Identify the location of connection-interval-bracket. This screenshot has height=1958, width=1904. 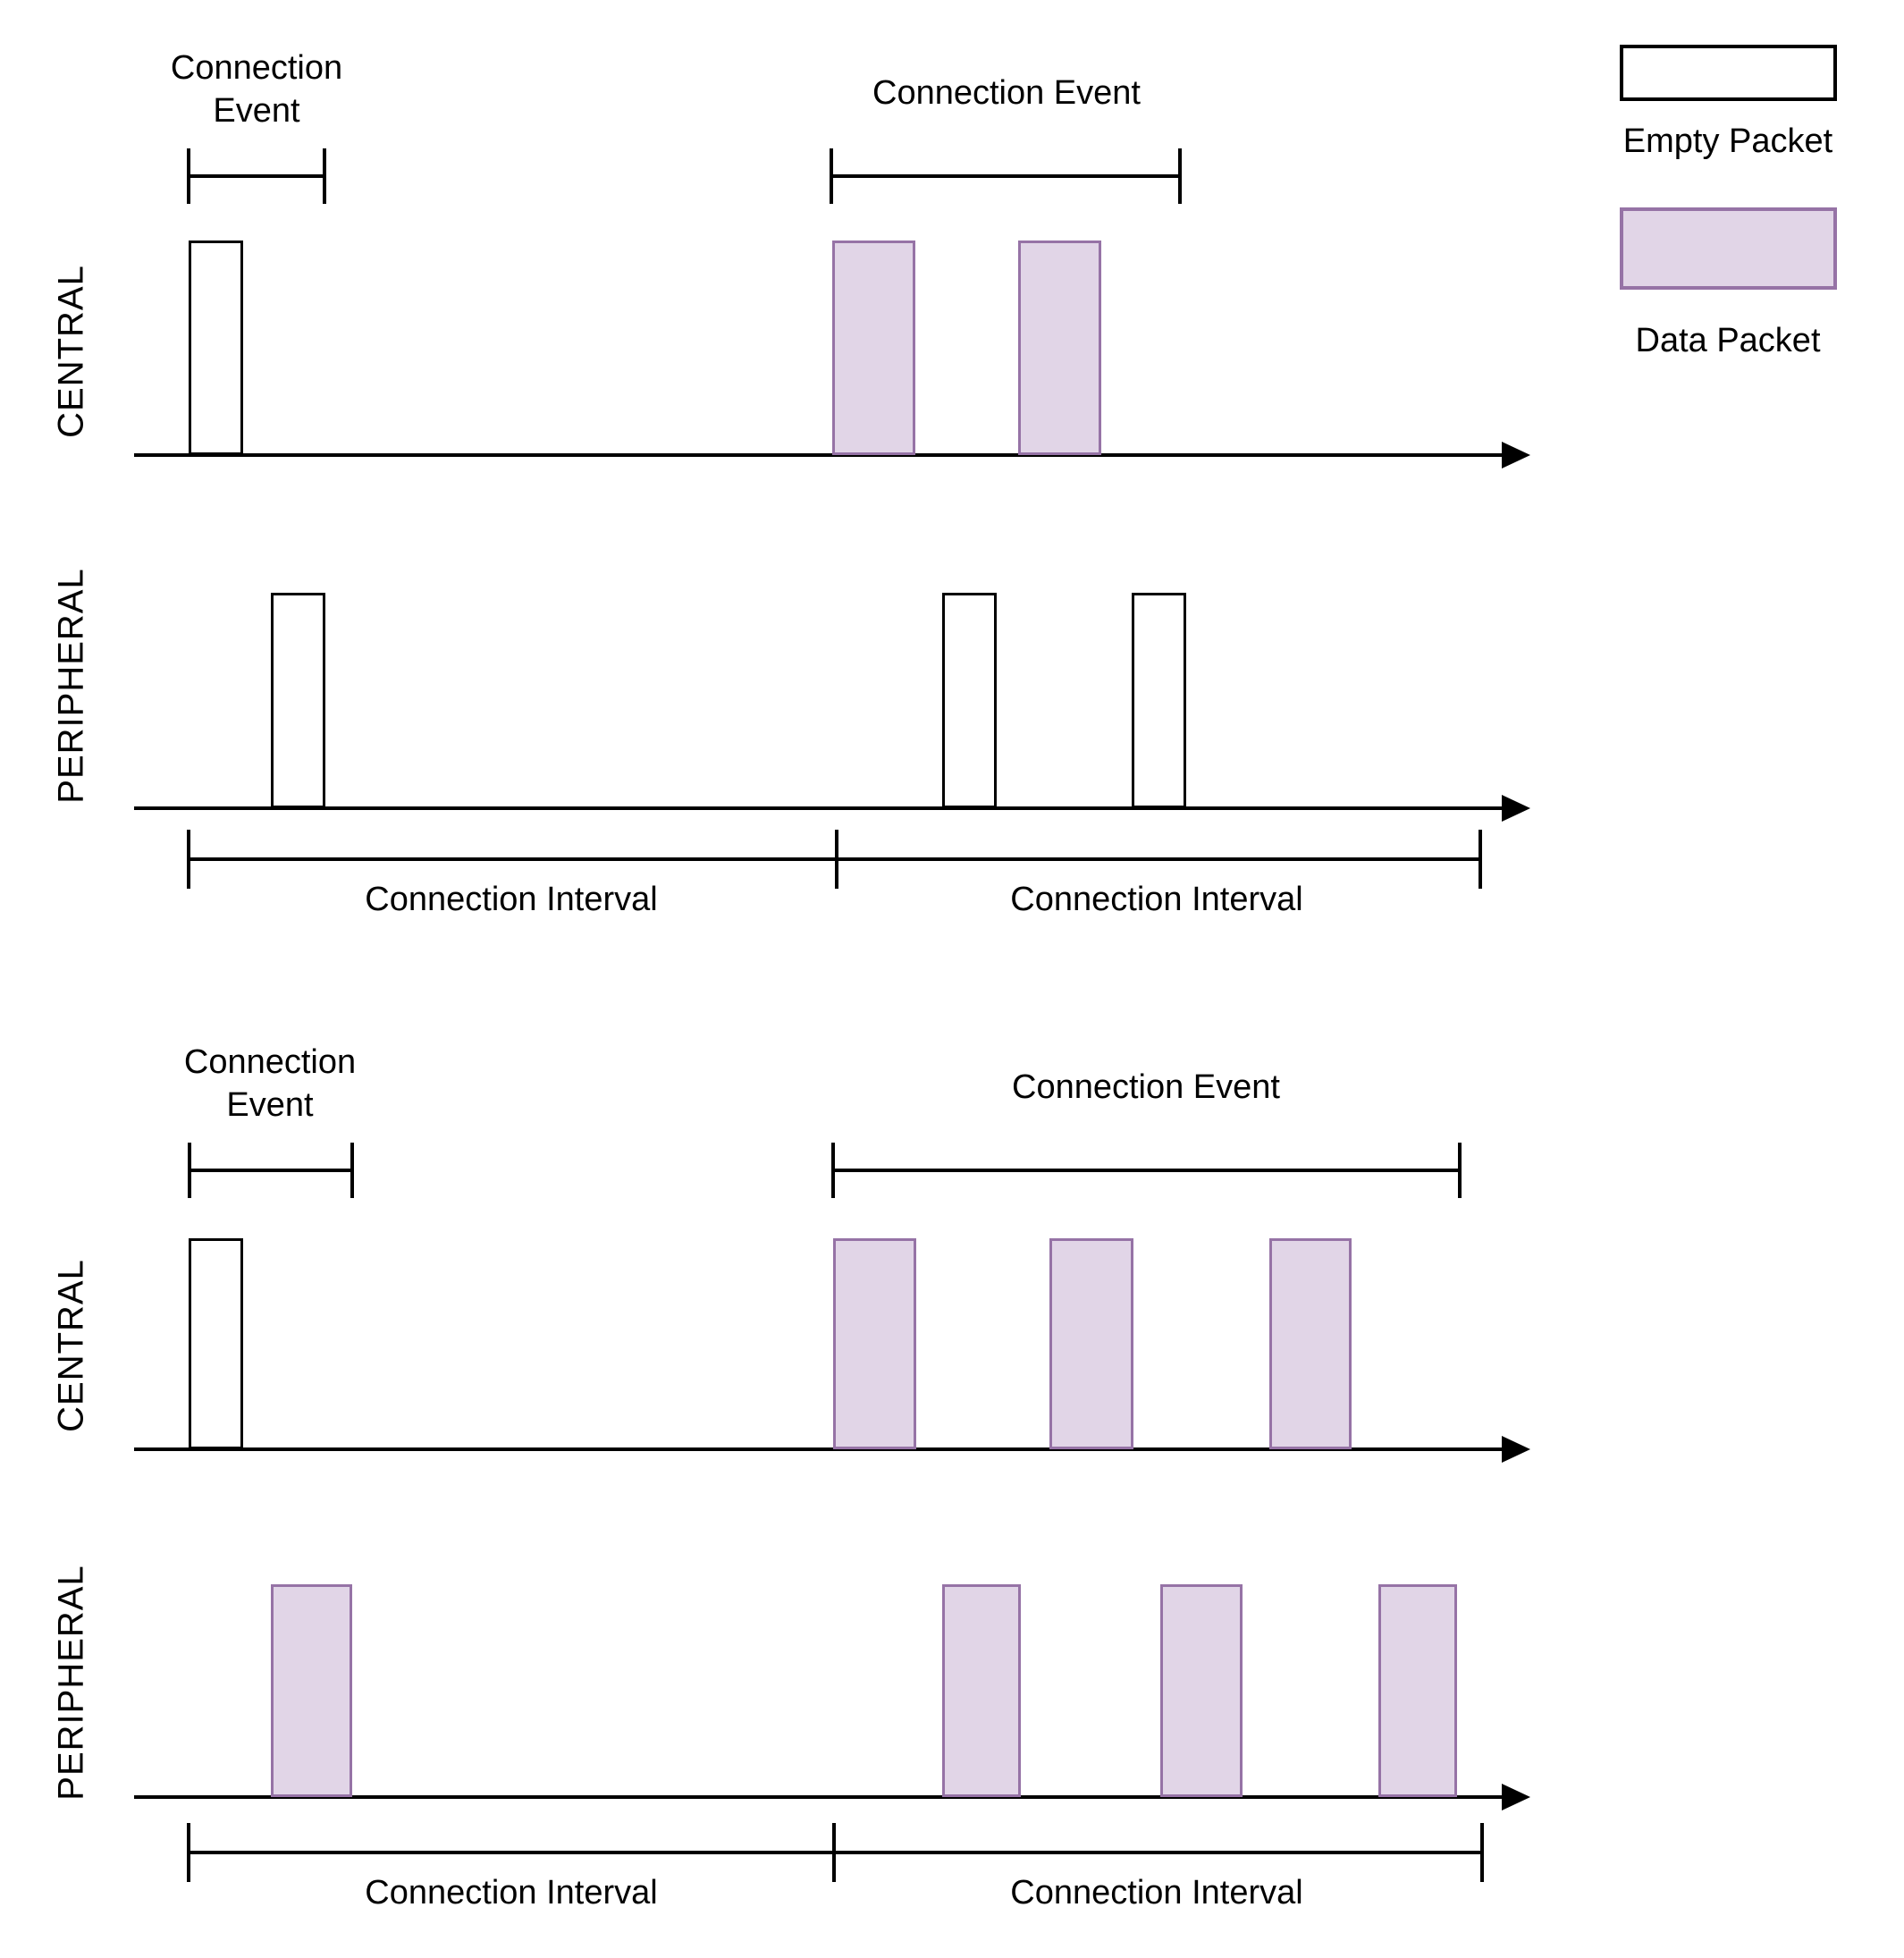
(834, 859).